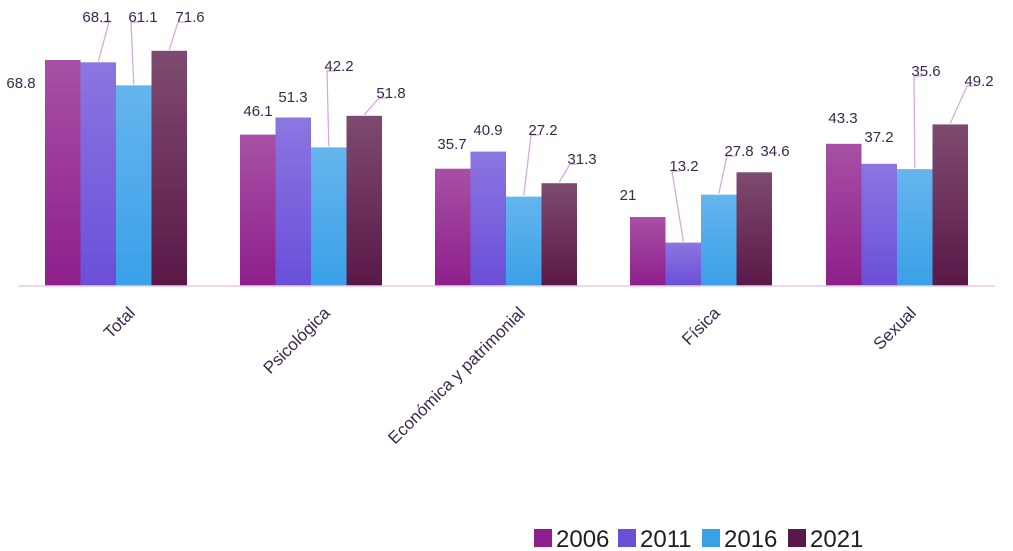  I want to click on legend-swatch-2011, so click(627, 538).